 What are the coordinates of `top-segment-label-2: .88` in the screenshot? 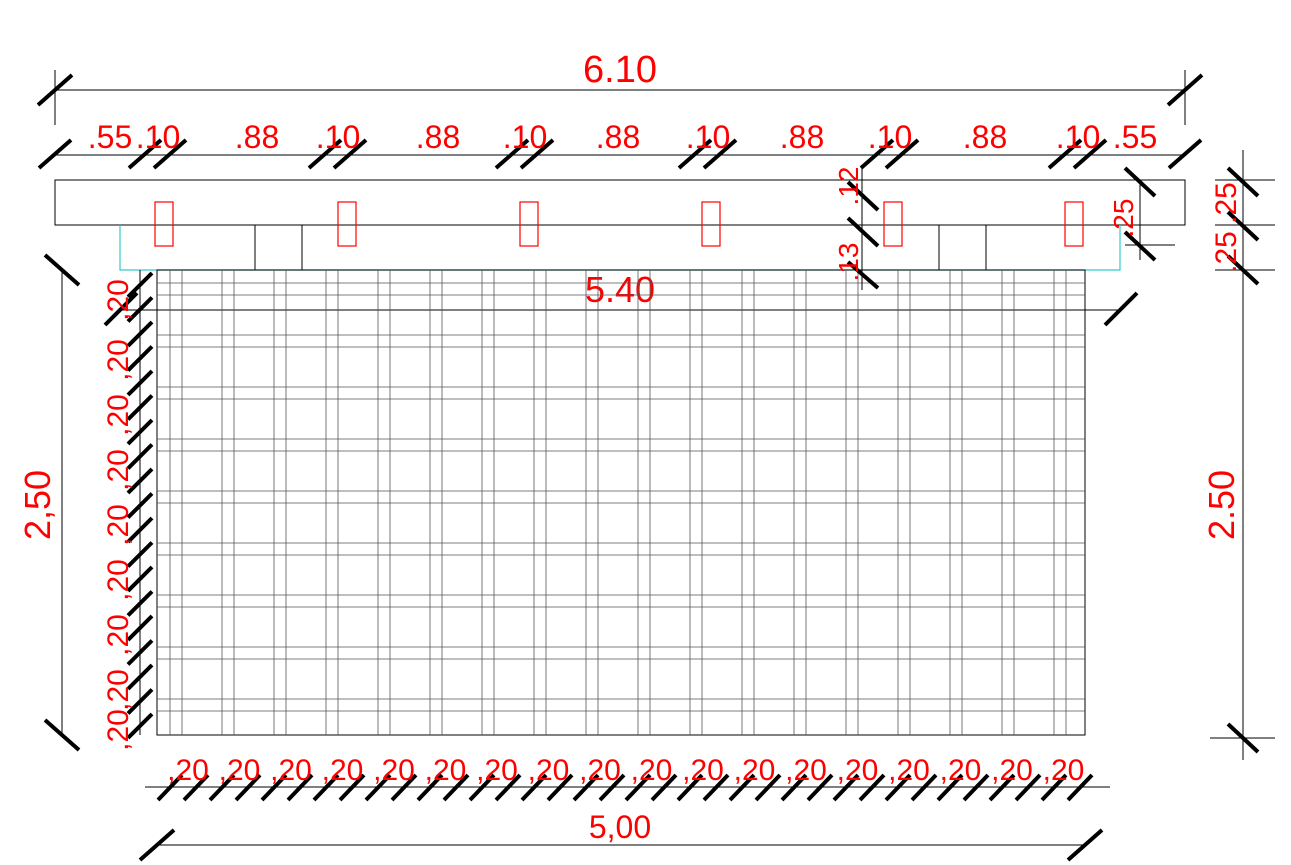 It's located at (257, 137).